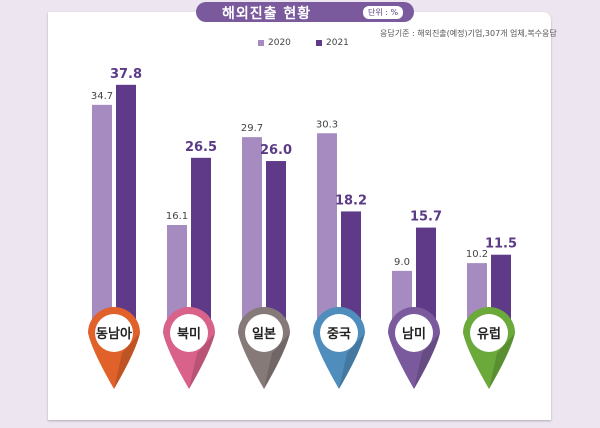 The image size is (600, 428). I want to click on category-label: 북미, so click(189, 334).